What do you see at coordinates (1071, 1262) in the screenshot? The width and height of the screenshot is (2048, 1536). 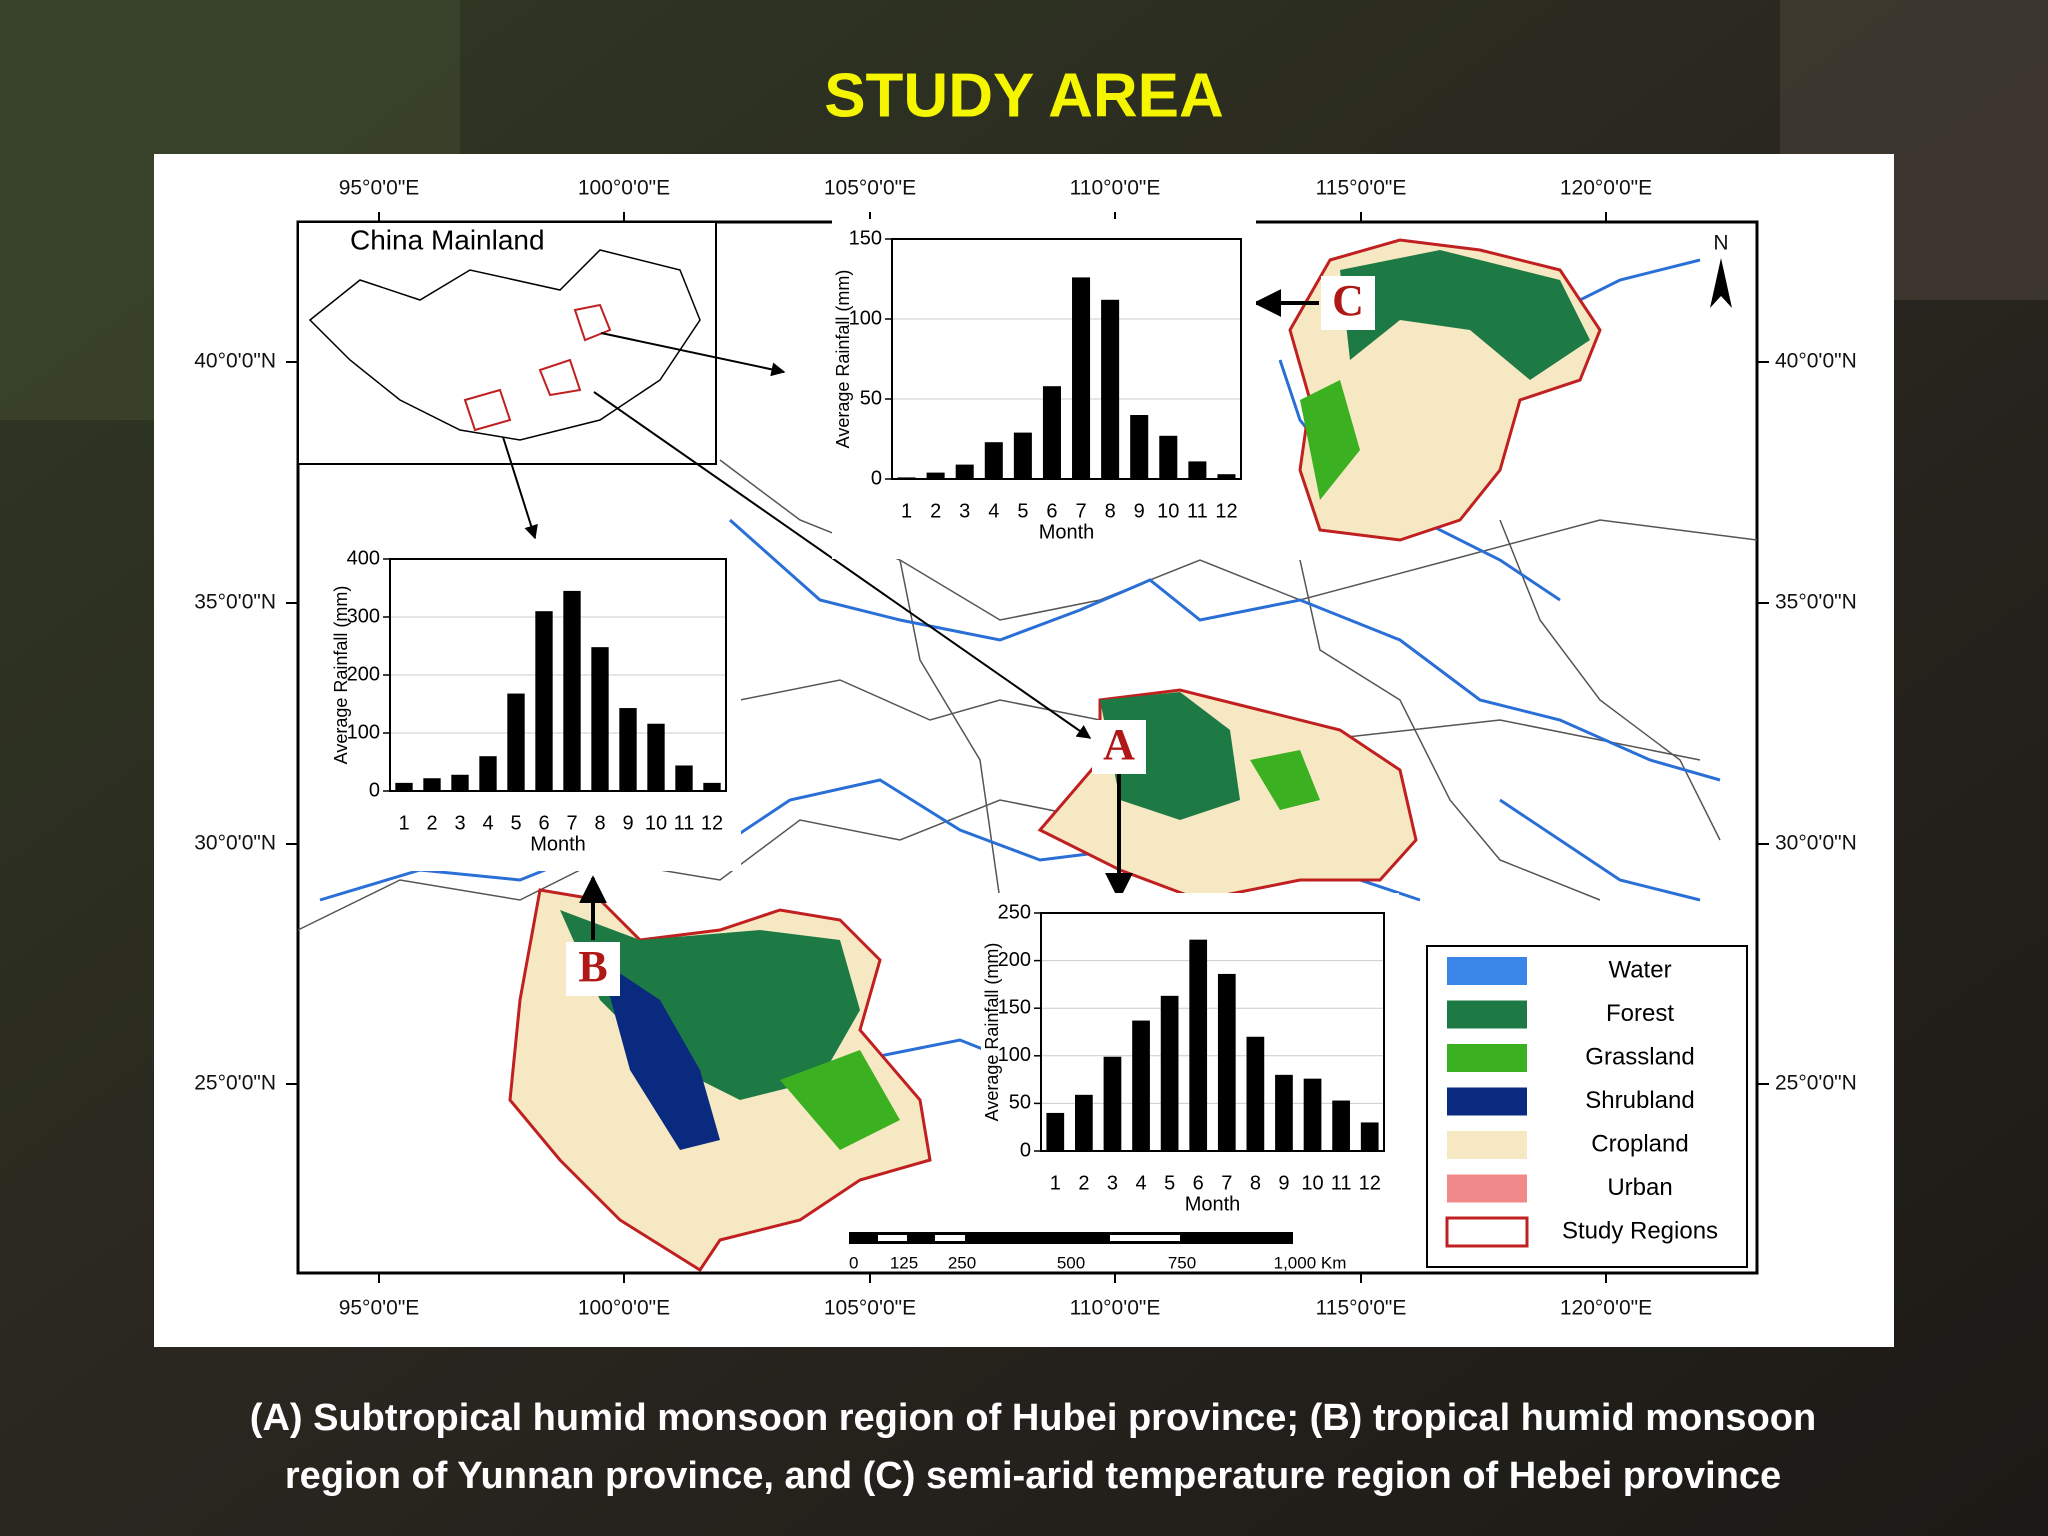 I see `scale-label: 500` at bounding box center [1071, 1262].